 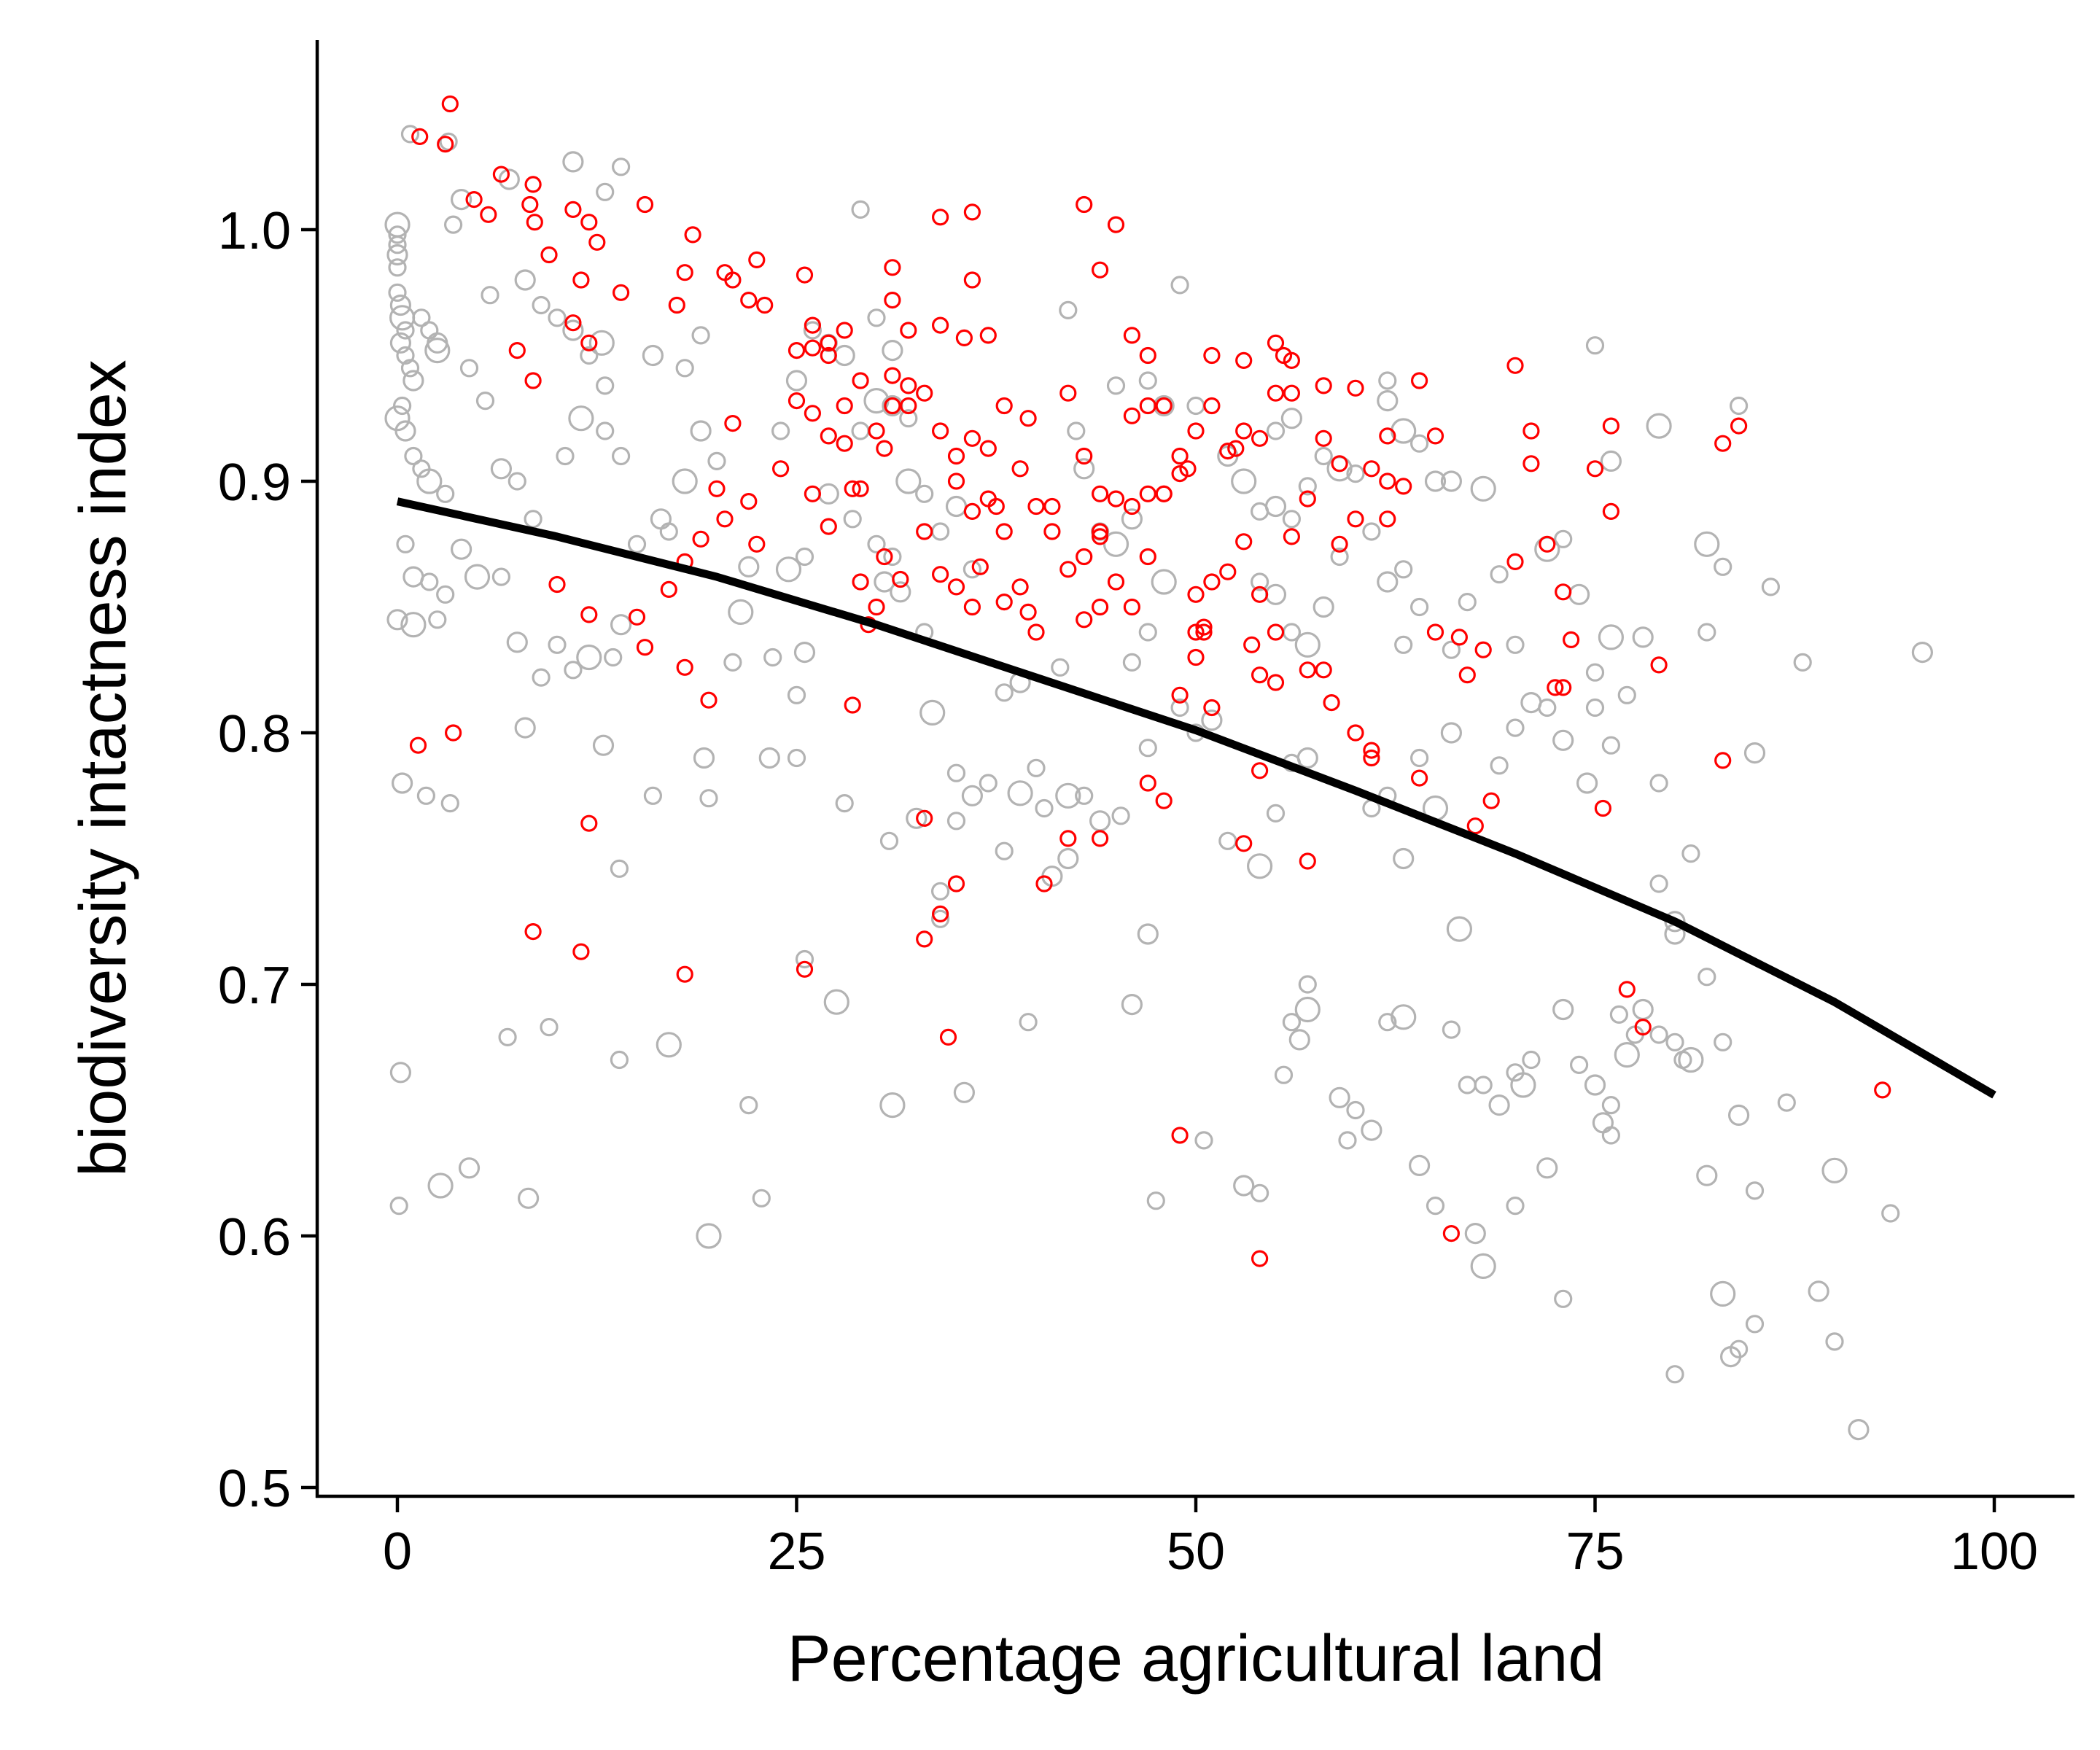 What do you see at coordinates (1210, 1538) in the screenshot?
I see `x-axis-ticks: 0 25 50 75 100` at bounding box center [1210, 1538].